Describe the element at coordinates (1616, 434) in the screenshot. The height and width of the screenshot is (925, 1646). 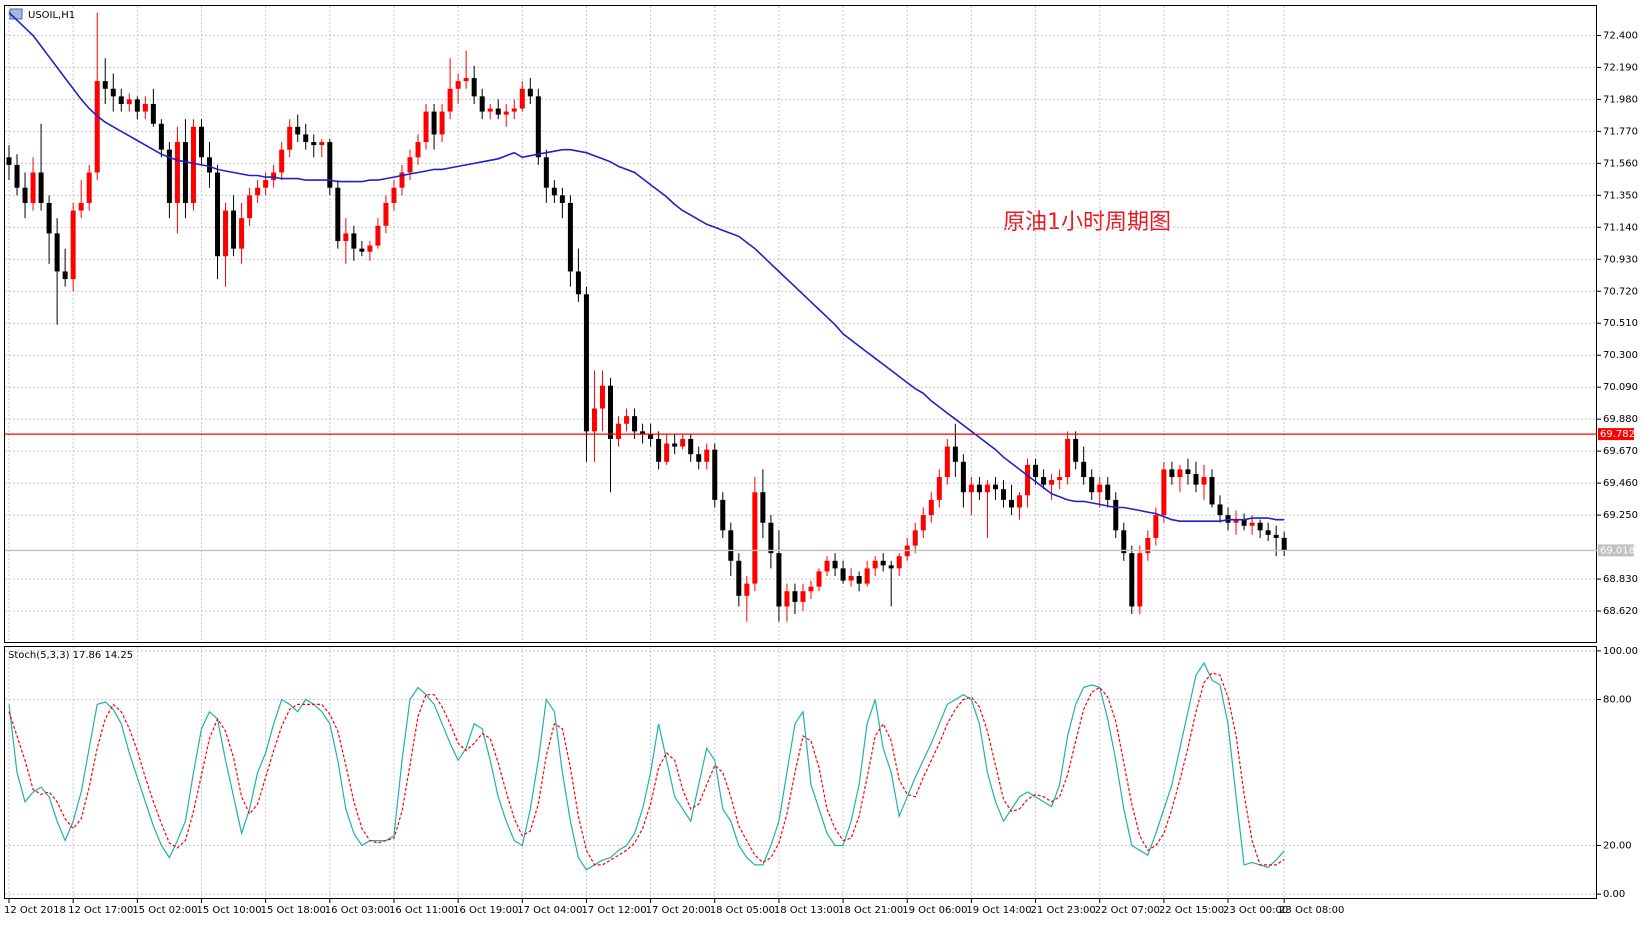
I see `price-label-box` at that location.